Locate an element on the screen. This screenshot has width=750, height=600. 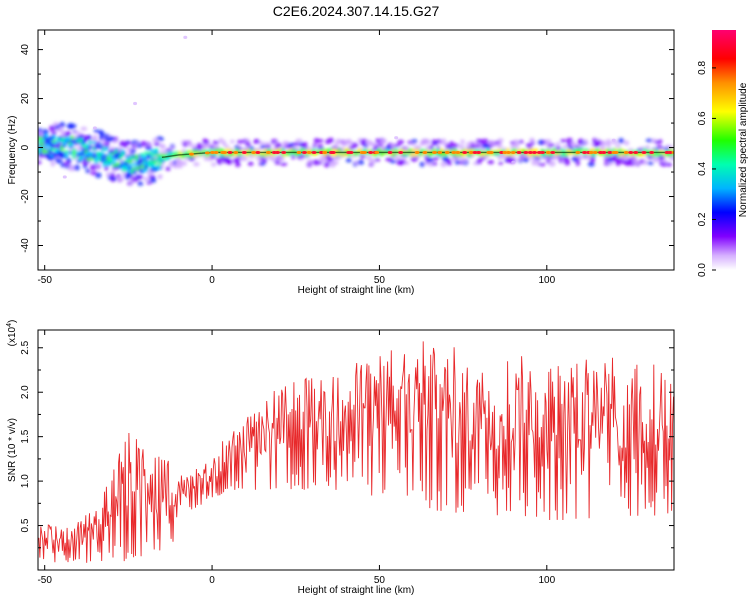
colorbar-tick-label: 0.4 is located at coordinates (702, 169).